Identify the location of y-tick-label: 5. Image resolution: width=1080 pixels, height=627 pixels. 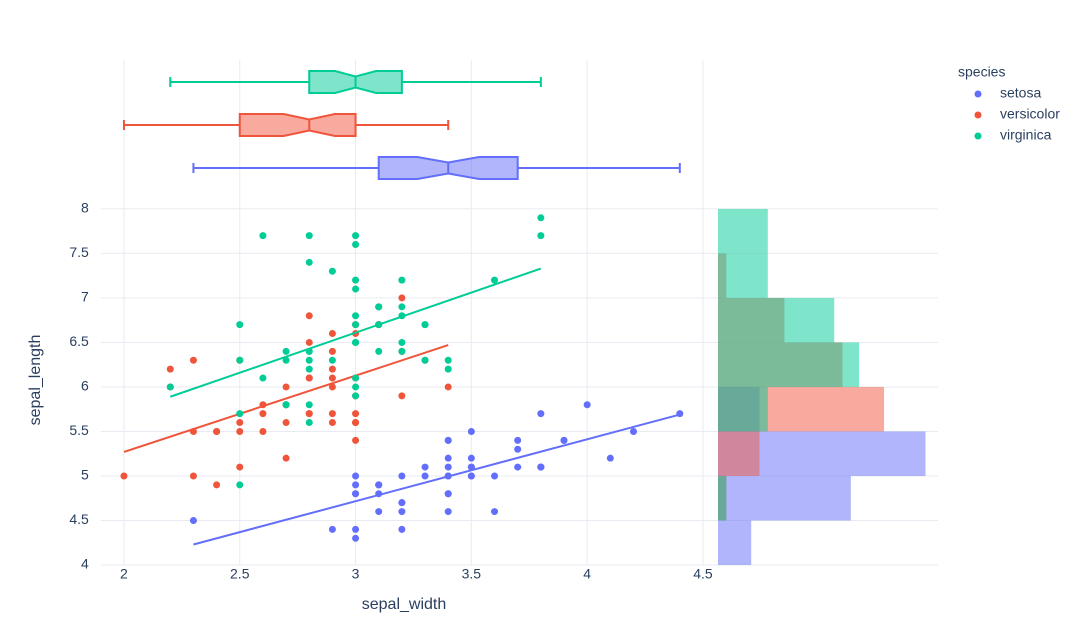
(85, 475).